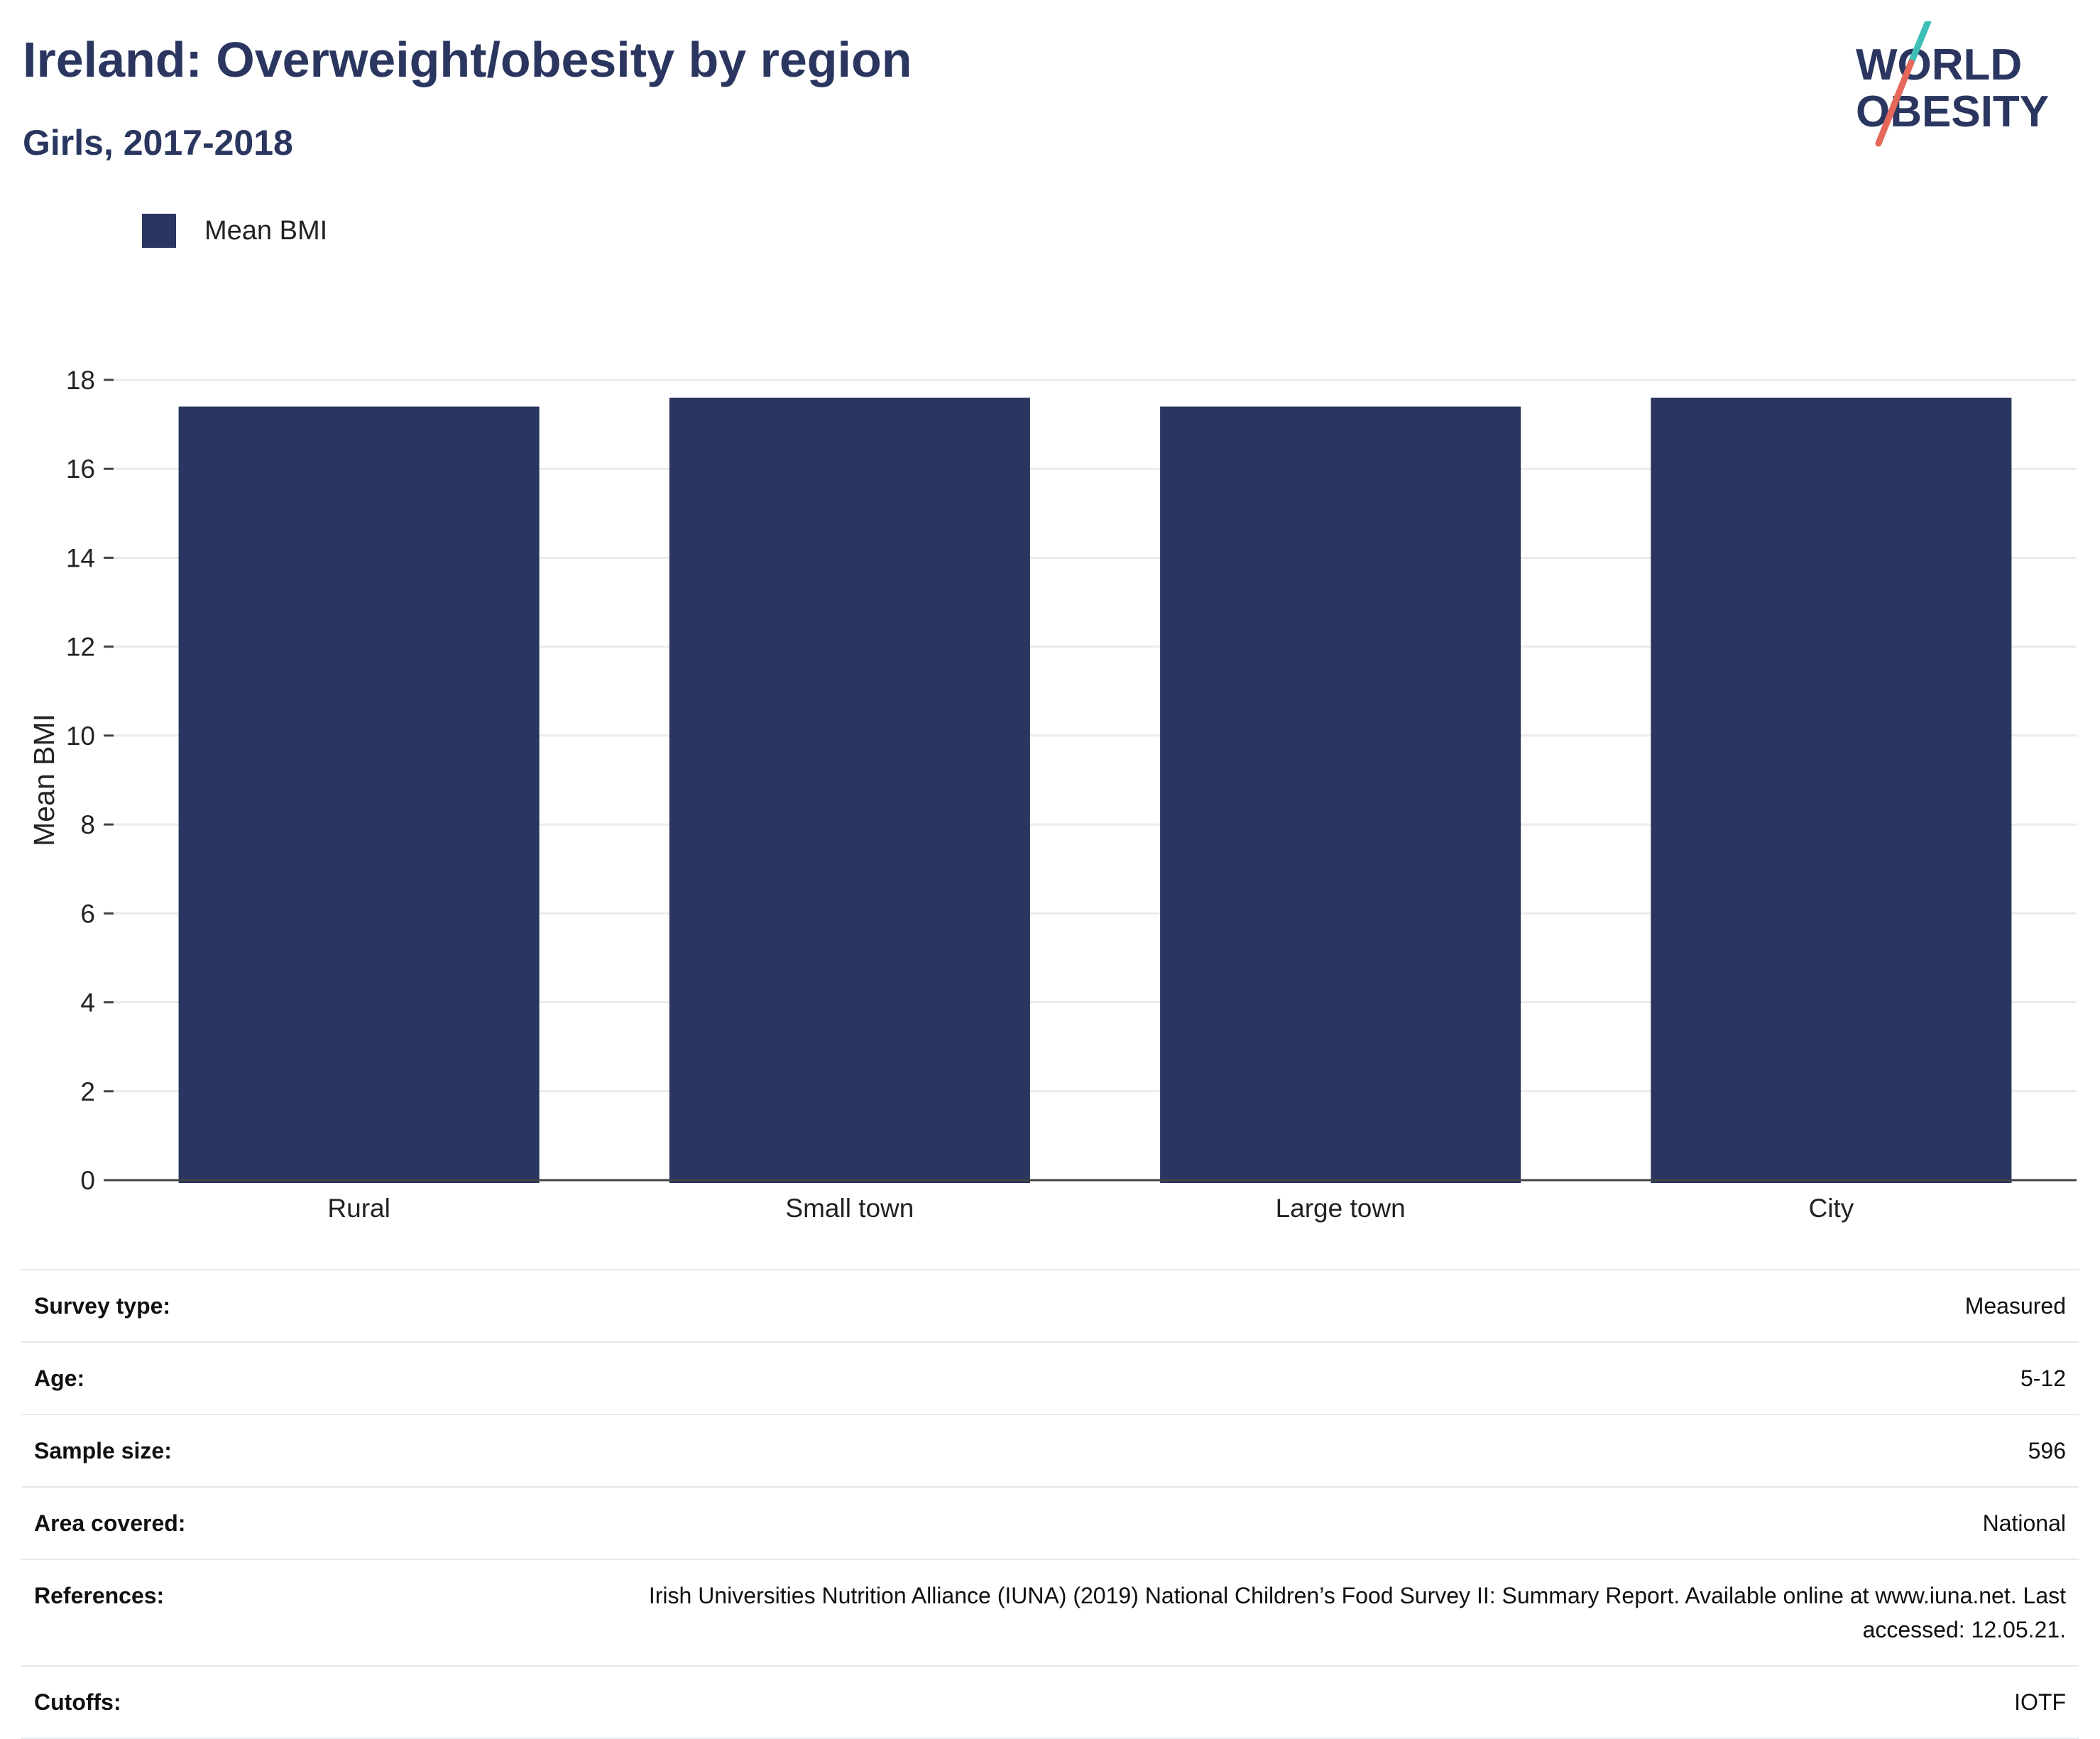  I want to click on y-tick-label: 2, so click(87, 1091).